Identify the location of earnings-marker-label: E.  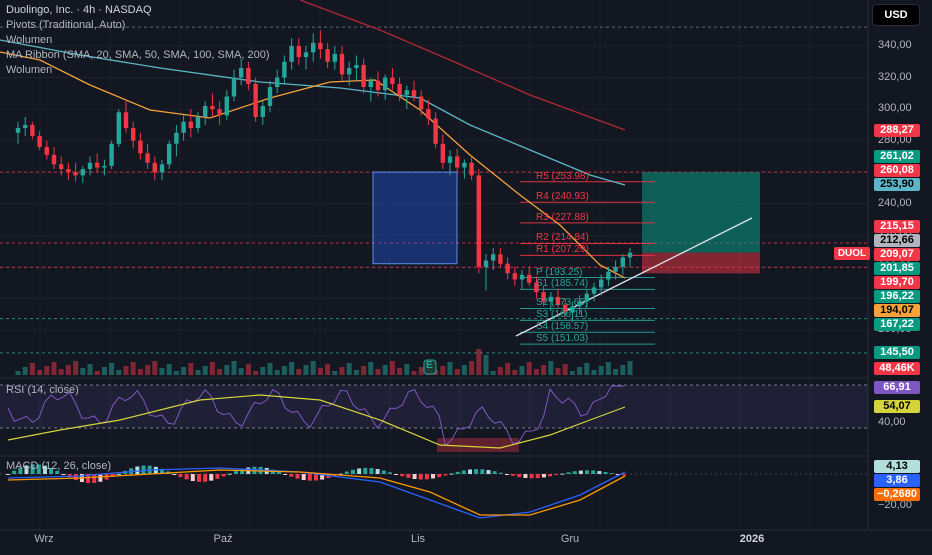
(429, 365).